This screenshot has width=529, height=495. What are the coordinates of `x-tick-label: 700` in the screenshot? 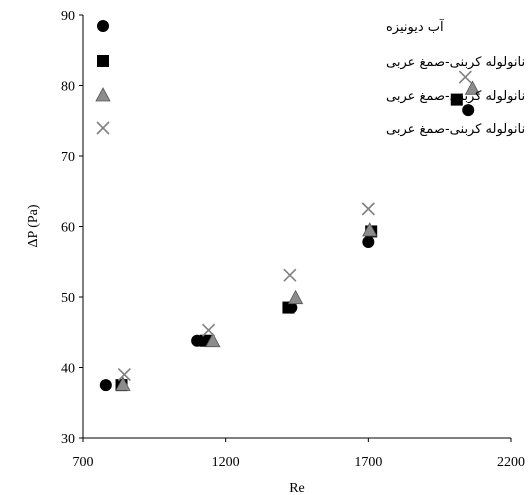 It's located at (83, 462).